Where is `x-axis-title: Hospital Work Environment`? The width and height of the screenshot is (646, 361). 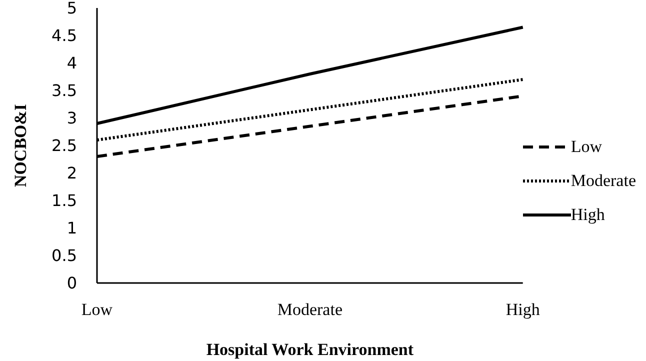
x-axis-title: Hospital Work Environment is located at coordinates (310, 349).